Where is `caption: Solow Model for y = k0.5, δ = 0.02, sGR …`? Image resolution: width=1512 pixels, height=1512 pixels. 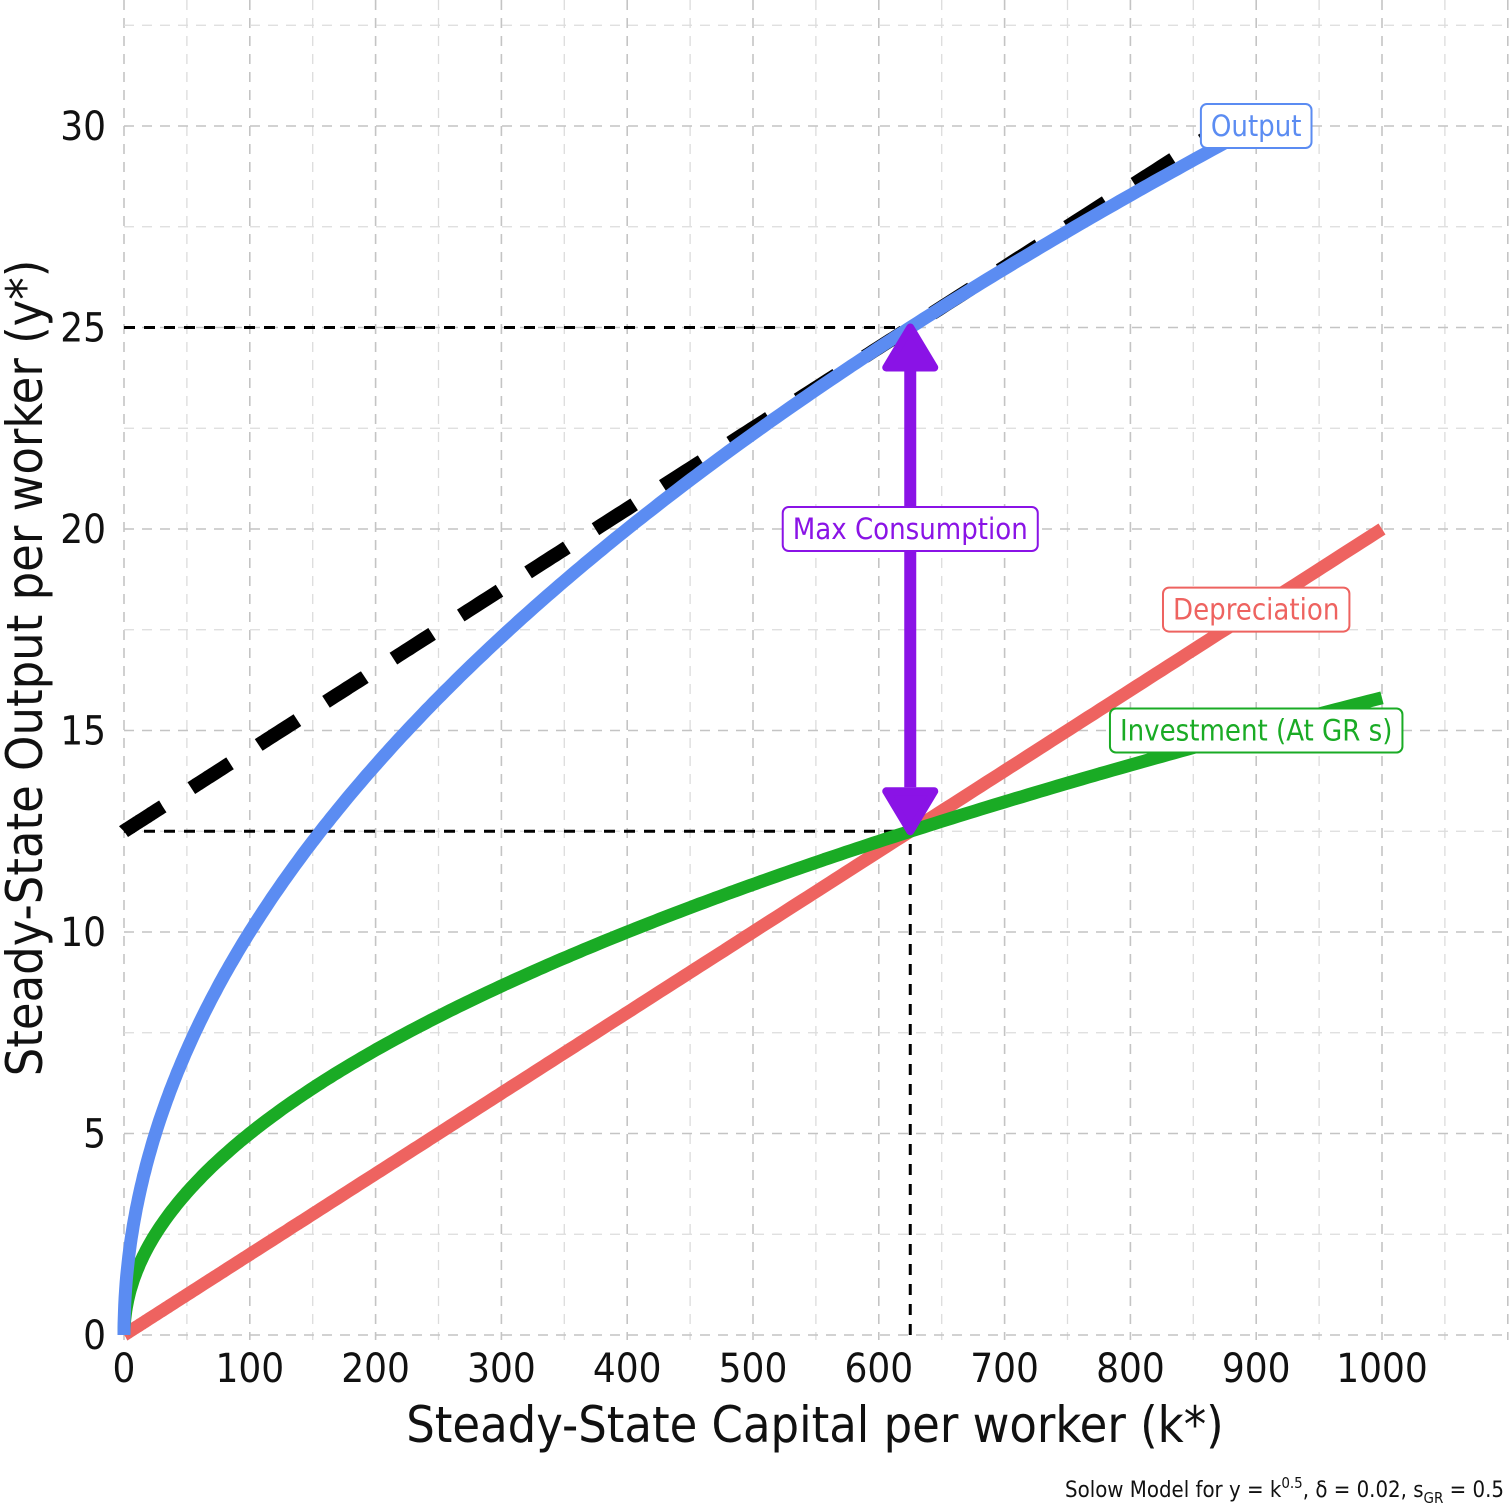 caption: Solow Model for y = k0.5, δ = 0.02, sGR … is located at coordinates (1284, 1490).